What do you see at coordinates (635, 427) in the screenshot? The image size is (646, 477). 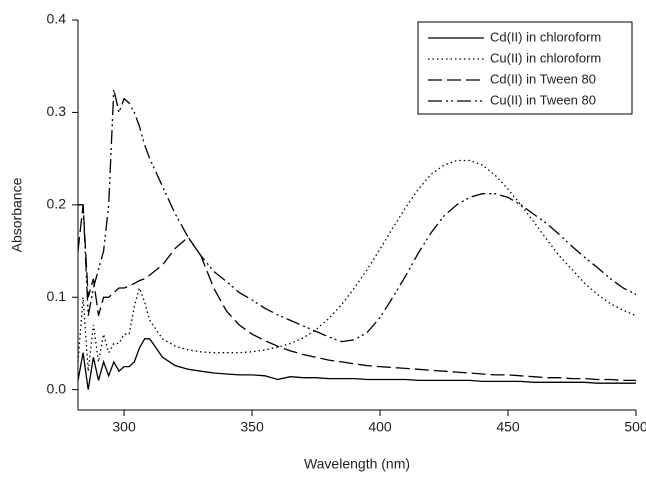 I see `x-tick-label: 500` at bounding box center [635, 427].